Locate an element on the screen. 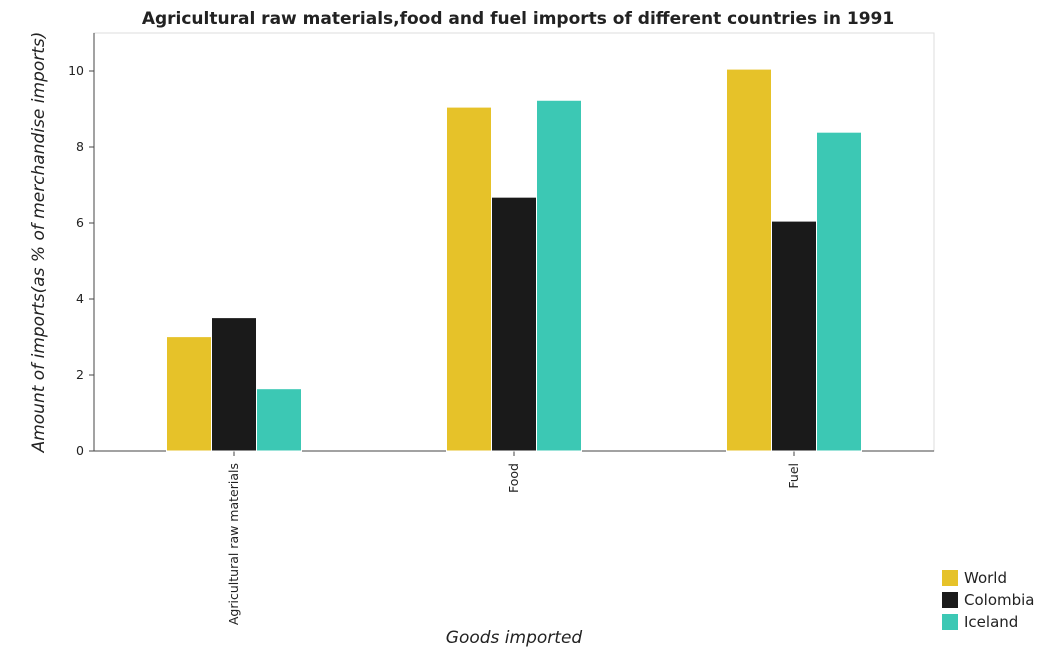 The height and width of the screenshot is (650, 1052). x-tick-label: Food is located at coordinates (513, 478).